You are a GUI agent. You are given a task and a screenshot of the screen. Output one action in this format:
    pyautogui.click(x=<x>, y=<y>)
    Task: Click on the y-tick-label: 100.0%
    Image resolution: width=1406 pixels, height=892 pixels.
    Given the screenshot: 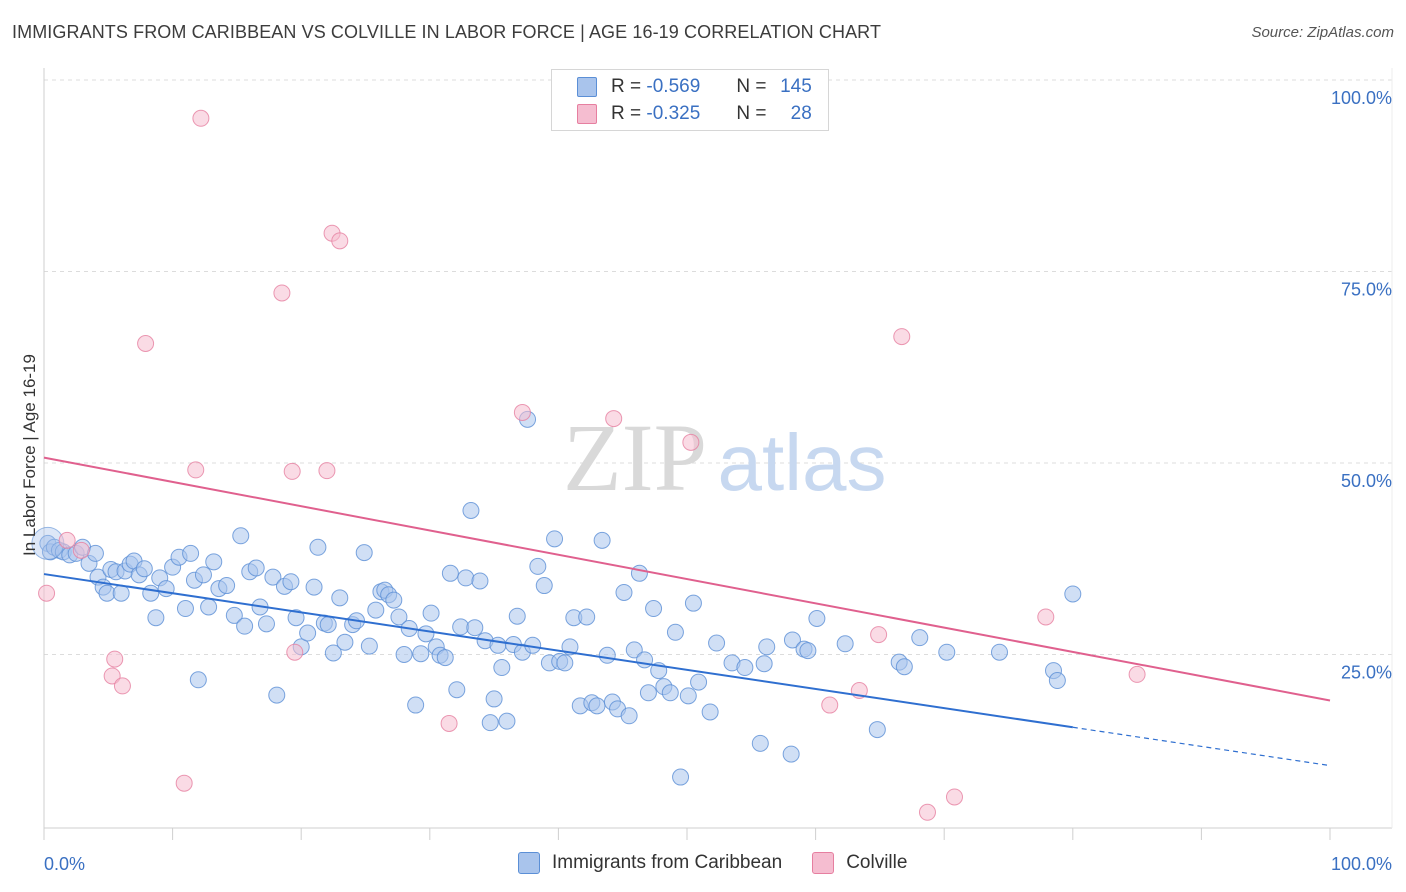 What is the action you would take?
    pyautogui.click(x=1361, y=98)
    